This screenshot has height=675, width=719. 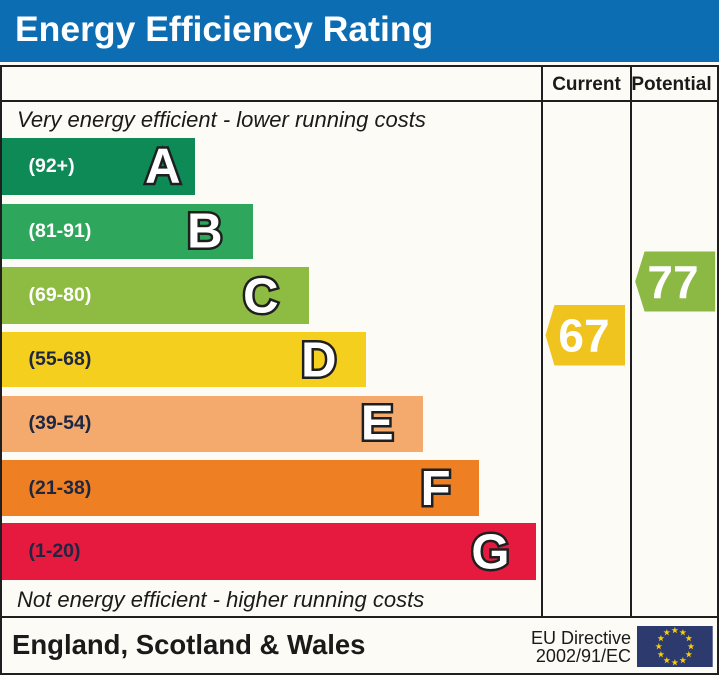 I want to click on svg-text: D, so click(x=318, y=360).